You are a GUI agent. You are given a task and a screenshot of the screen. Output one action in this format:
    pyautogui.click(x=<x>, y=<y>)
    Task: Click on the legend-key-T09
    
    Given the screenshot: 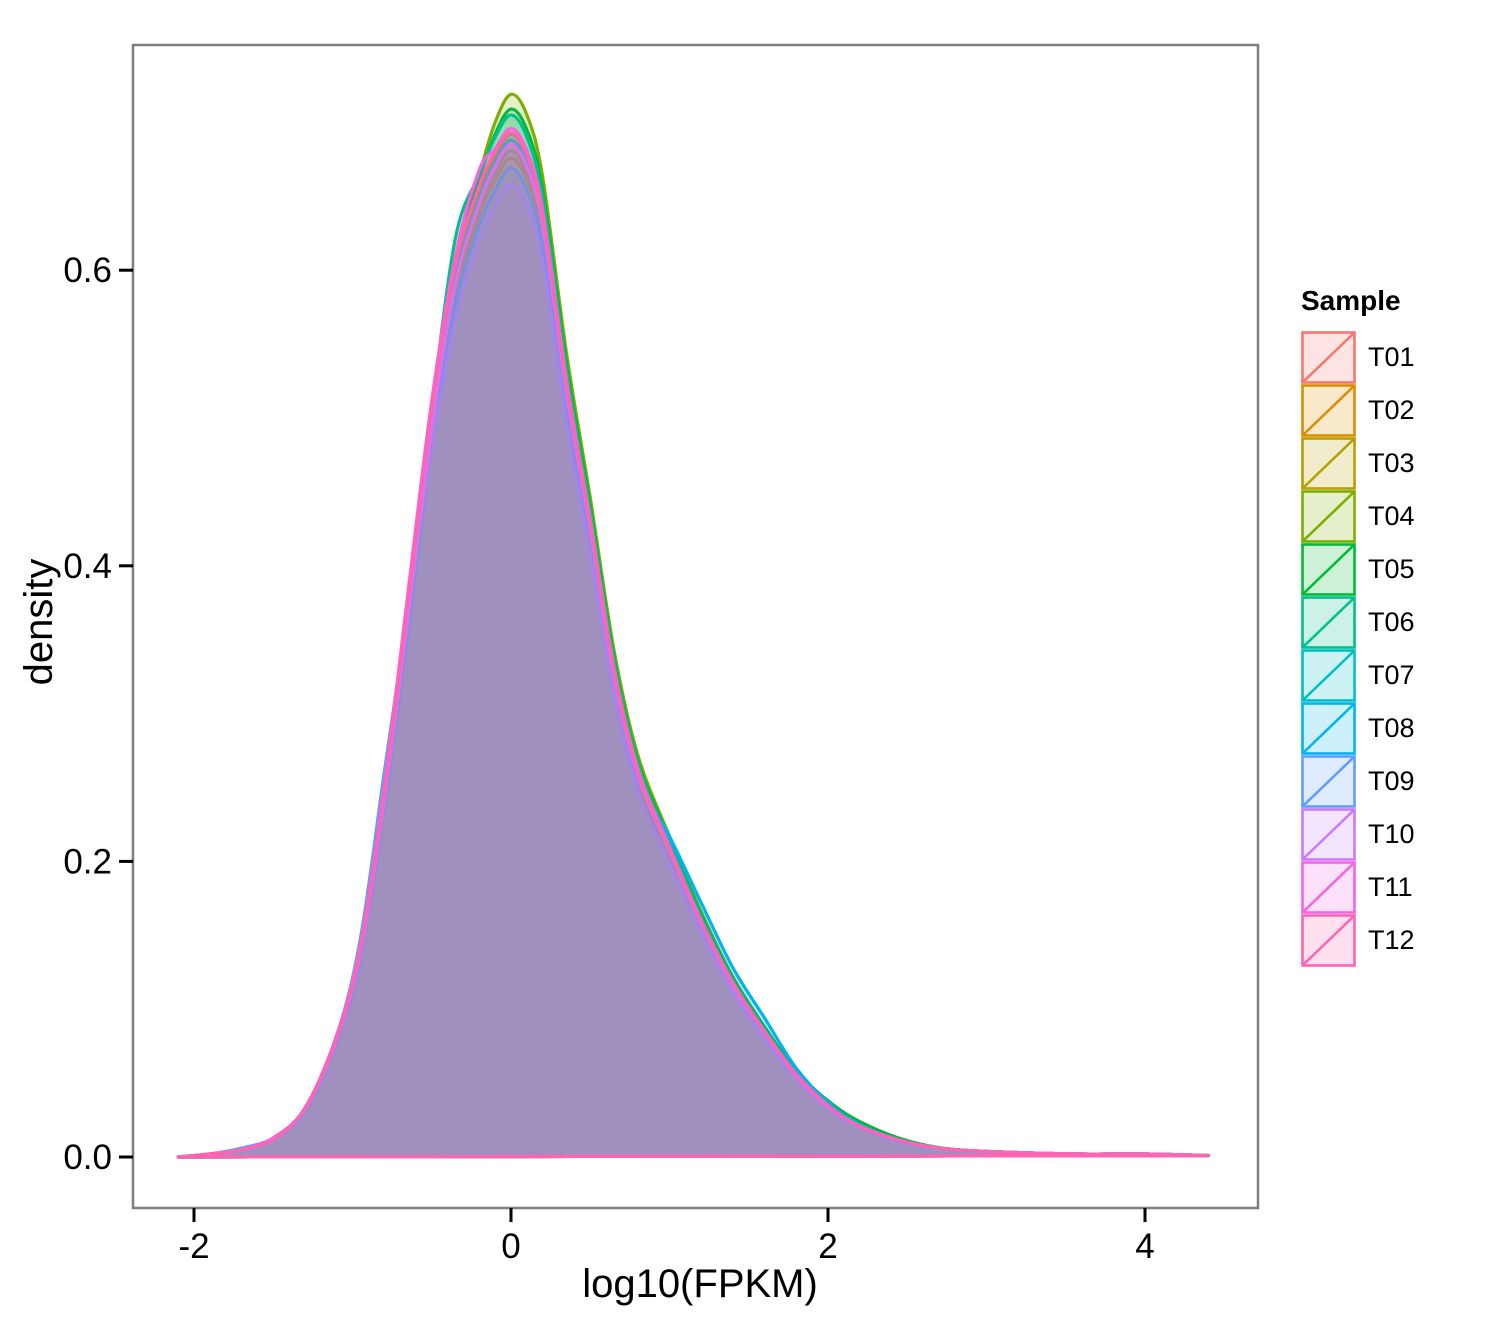 What is the action you would take?
    pyautogui.click(x=1328, y=781)
    